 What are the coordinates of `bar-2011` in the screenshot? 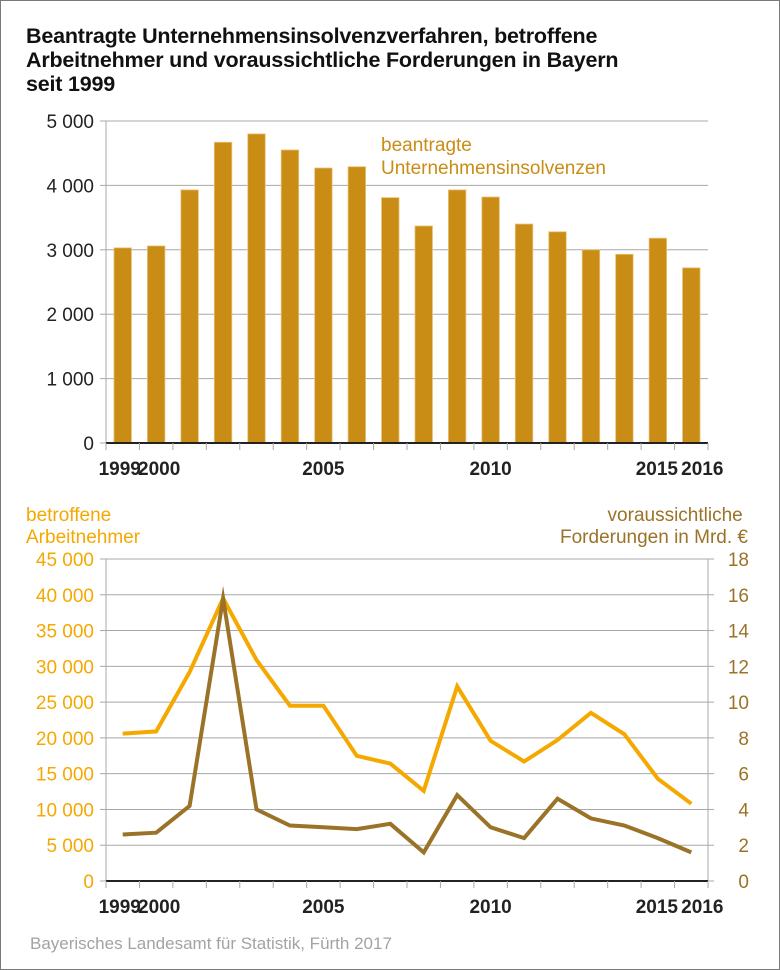 It's located at (524, 333).